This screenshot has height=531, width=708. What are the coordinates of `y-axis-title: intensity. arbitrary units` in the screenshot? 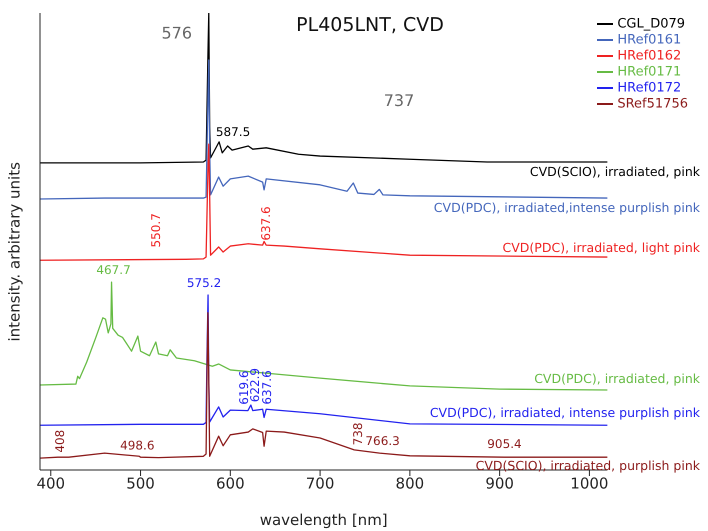 It's located at (14, 252).